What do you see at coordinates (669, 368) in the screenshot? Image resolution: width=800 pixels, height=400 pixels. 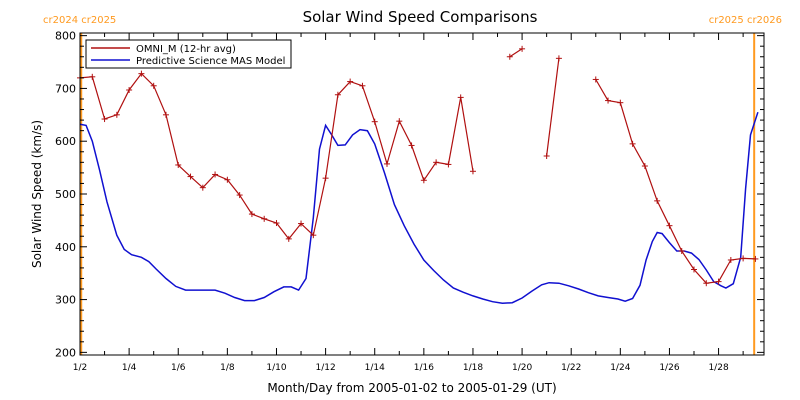 I see `x-tick-label: 1/26` at bounding box center [669, 368].